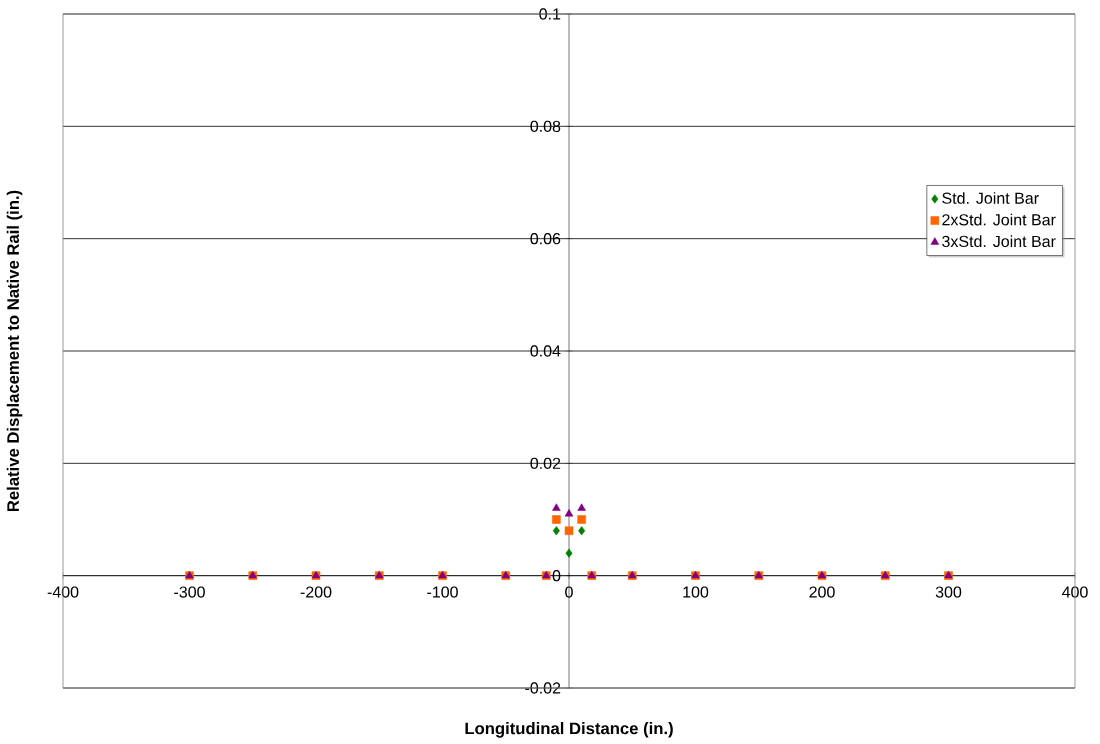 The height and width of the screenshot is (744, 1100). Describe the element at coordinates (990, 198) in the screenshot. I see `legend-label: Std. Joint Bar` at that location.